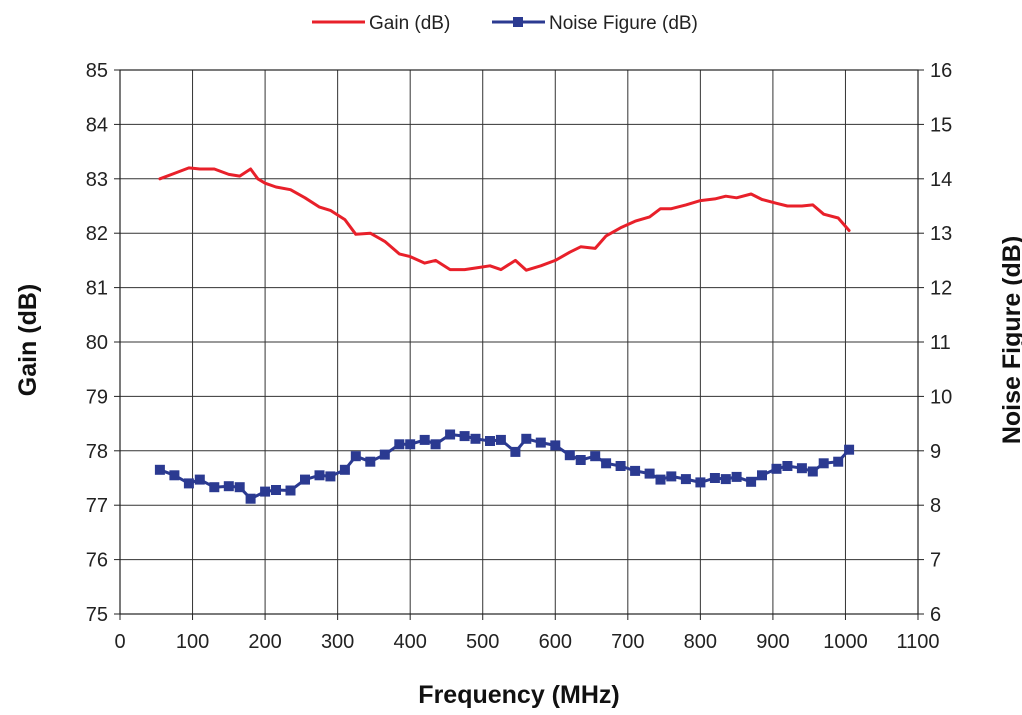 This screenshot has width=1022, height=715. I want to click on right-tick-label-6: 12, so click(941, 289).